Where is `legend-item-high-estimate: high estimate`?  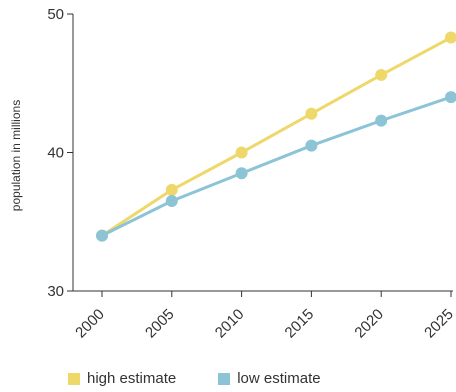 legend-item-high-estimate: high estimate is located at coordinates (122, 379).